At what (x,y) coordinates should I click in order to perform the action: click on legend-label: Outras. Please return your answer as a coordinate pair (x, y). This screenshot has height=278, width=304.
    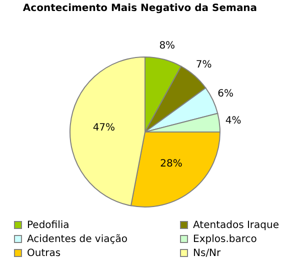
    Looking at the image, I should click on (44, 253).